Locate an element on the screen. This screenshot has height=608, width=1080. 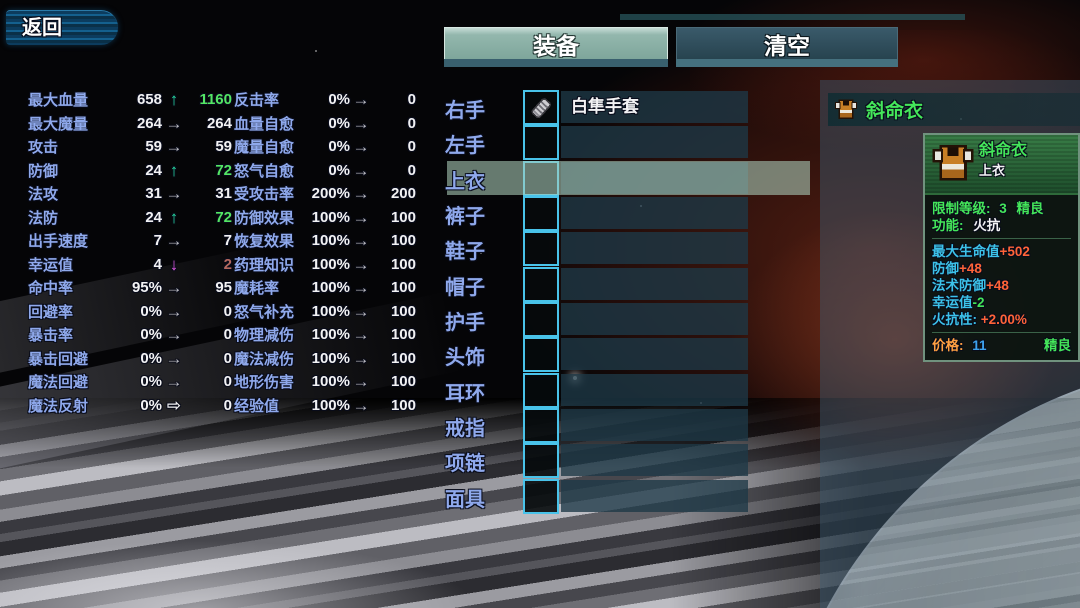
tooltip-stat-line: 法术防御+48 is located at coordinates (1001, 285).